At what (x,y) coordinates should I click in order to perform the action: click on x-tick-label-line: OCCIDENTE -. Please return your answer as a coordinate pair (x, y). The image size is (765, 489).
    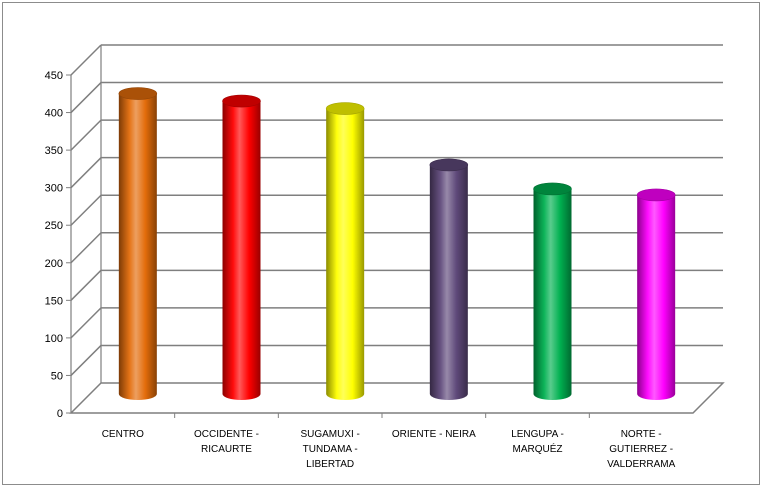
    Looking at the image, I should click on (226, 434).